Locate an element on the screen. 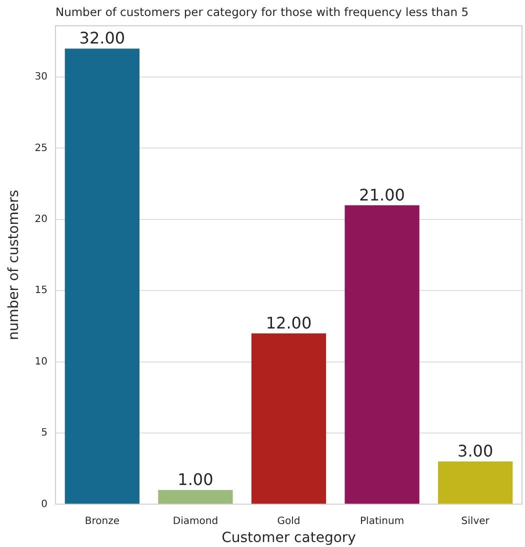  x-tick-label: Bronze is located at coordinates (102, 521).